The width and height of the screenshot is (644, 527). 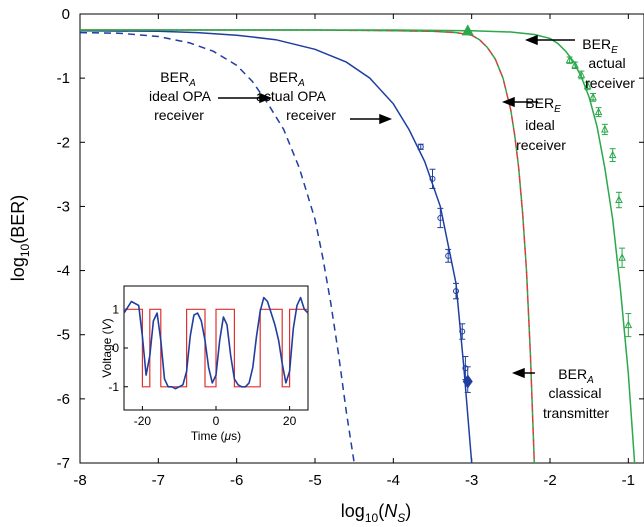 What do you see at coordinates (576, 413) in the screenshot?
I see `svg-text: transmitter` at bounding box center [576, 413].